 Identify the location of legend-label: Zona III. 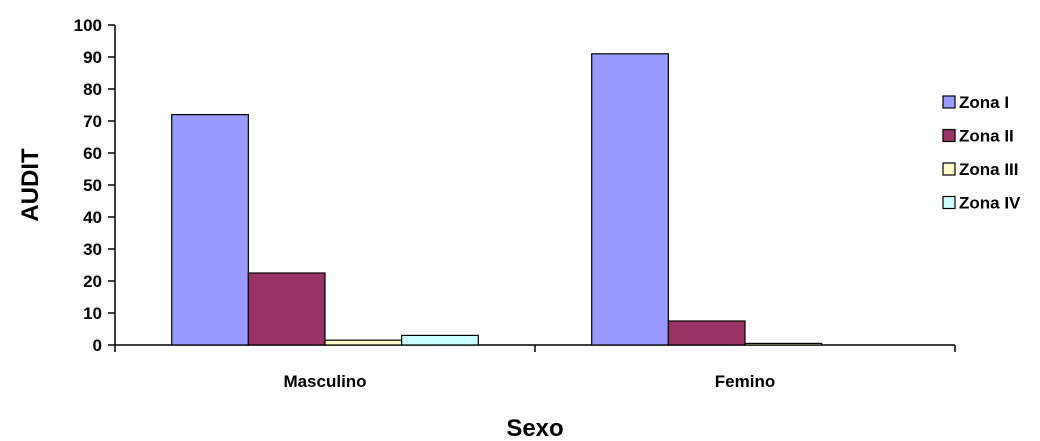
(989, 169).